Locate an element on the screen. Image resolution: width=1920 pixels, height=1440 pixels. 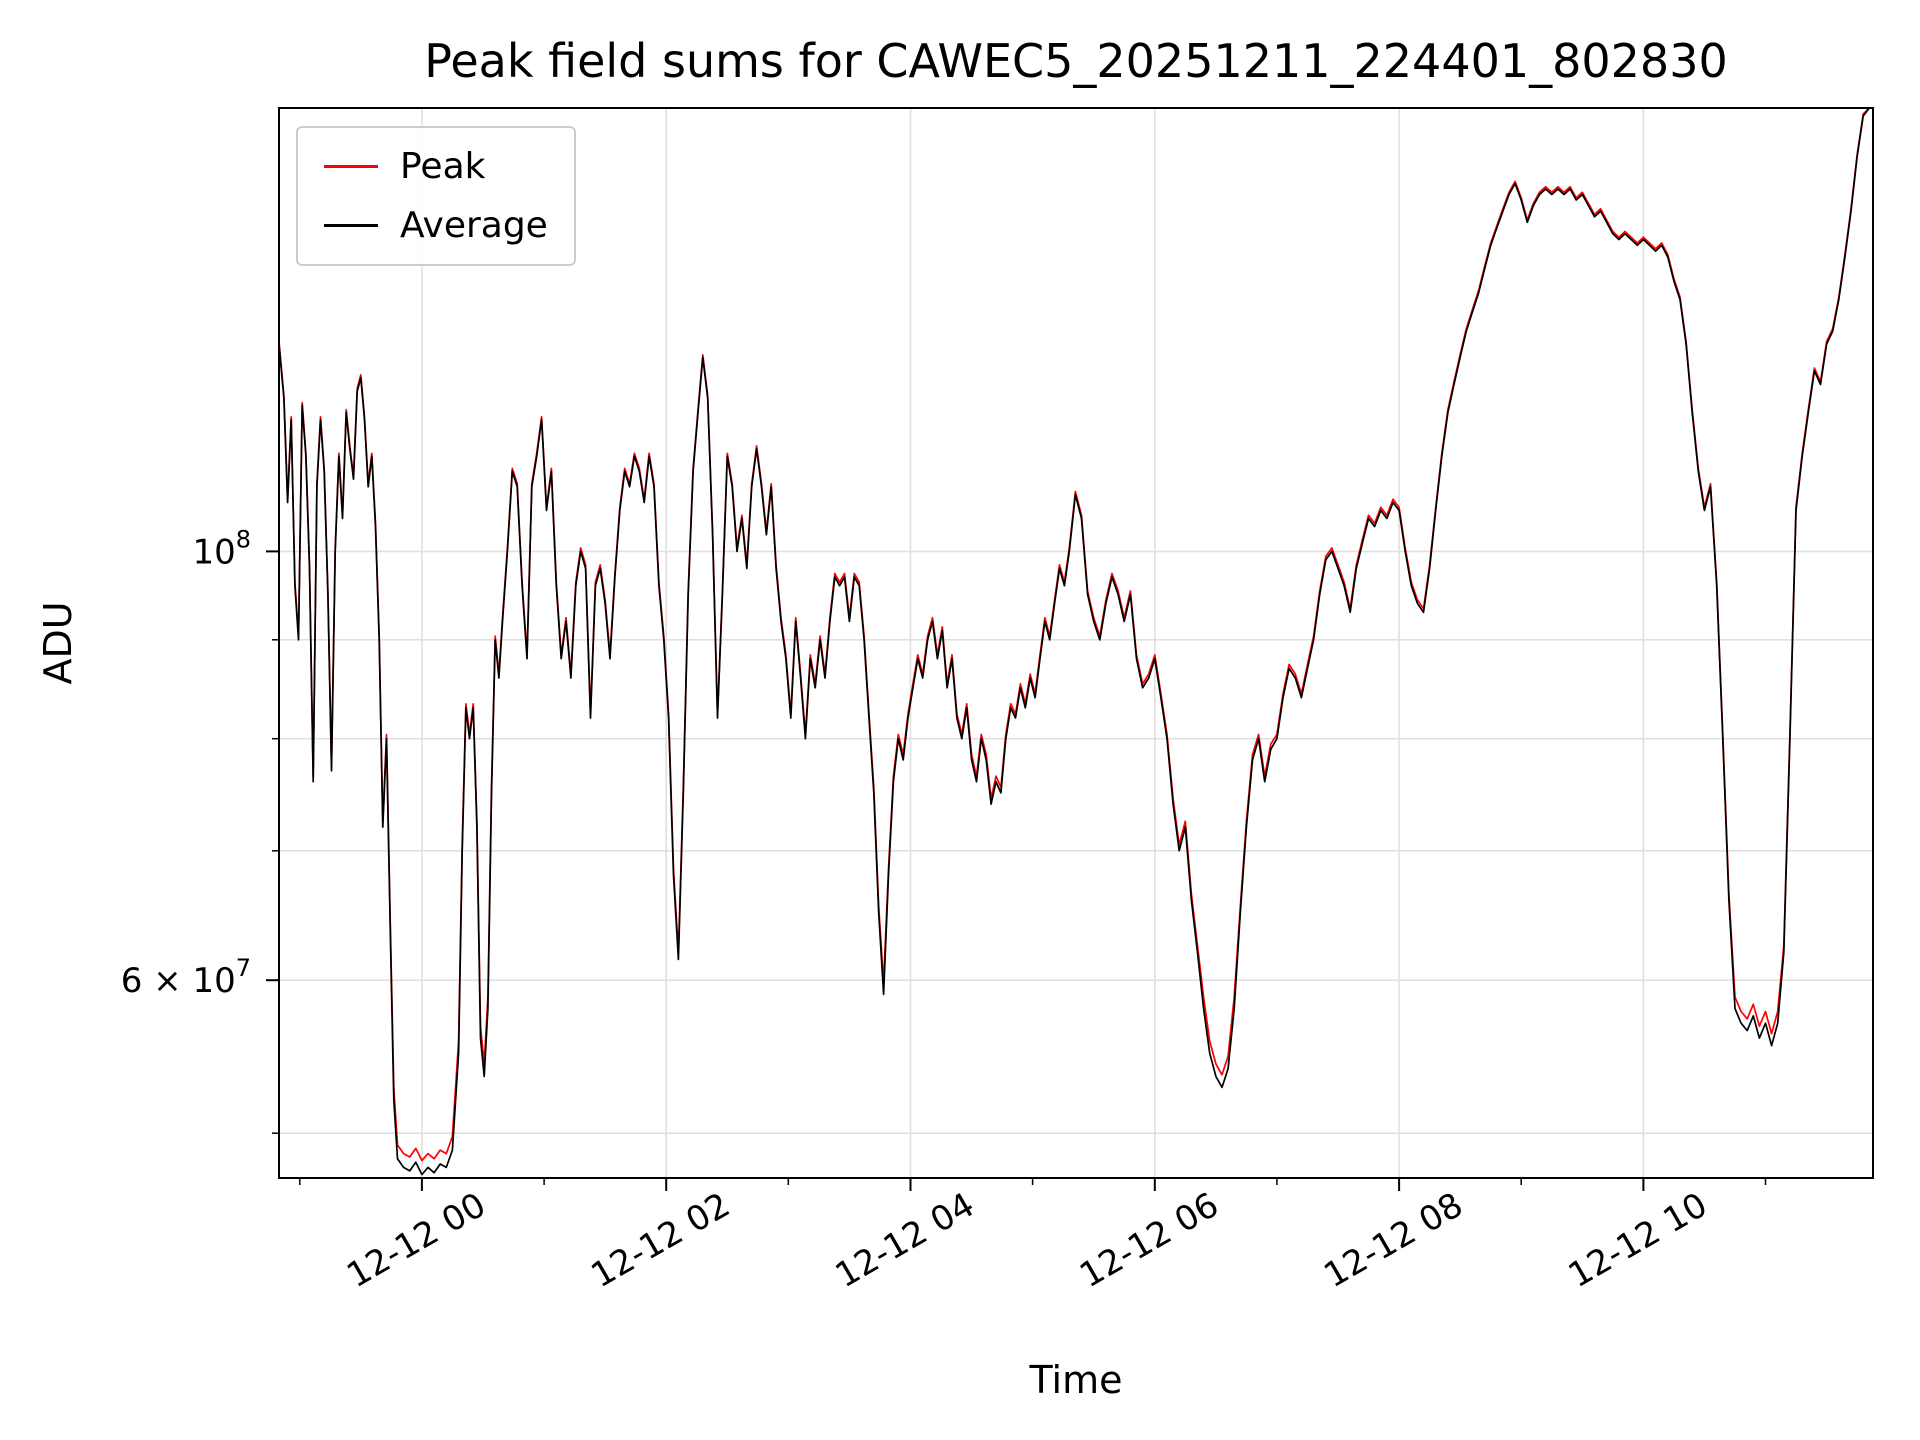
x-tick-label: 12-12 08 is located at coordinates (1393, 1240).